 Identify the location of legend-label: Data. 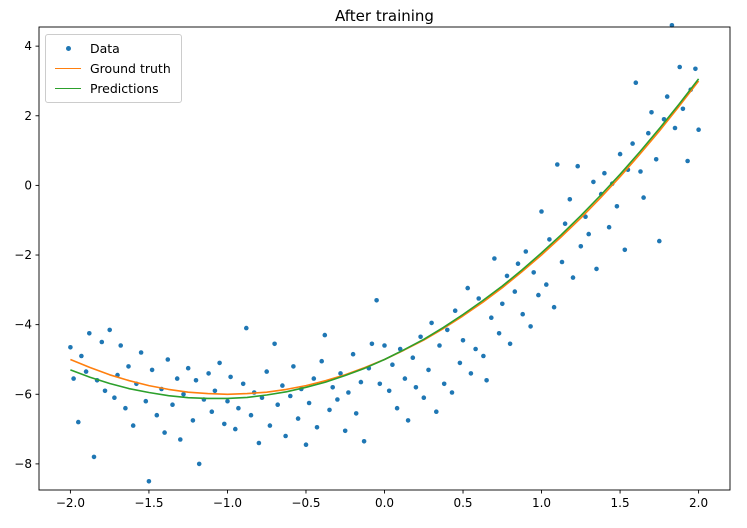
(105, 48).